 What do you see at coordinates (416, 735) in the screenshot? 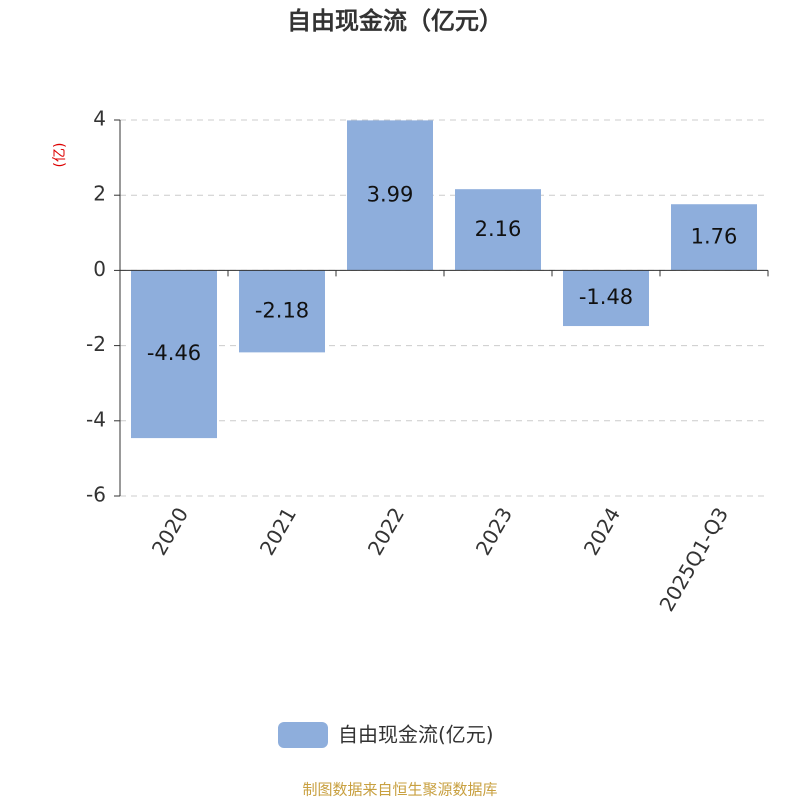
I see `legend-label: 自由现金流(亿元)` at bounding box center [416, 735].